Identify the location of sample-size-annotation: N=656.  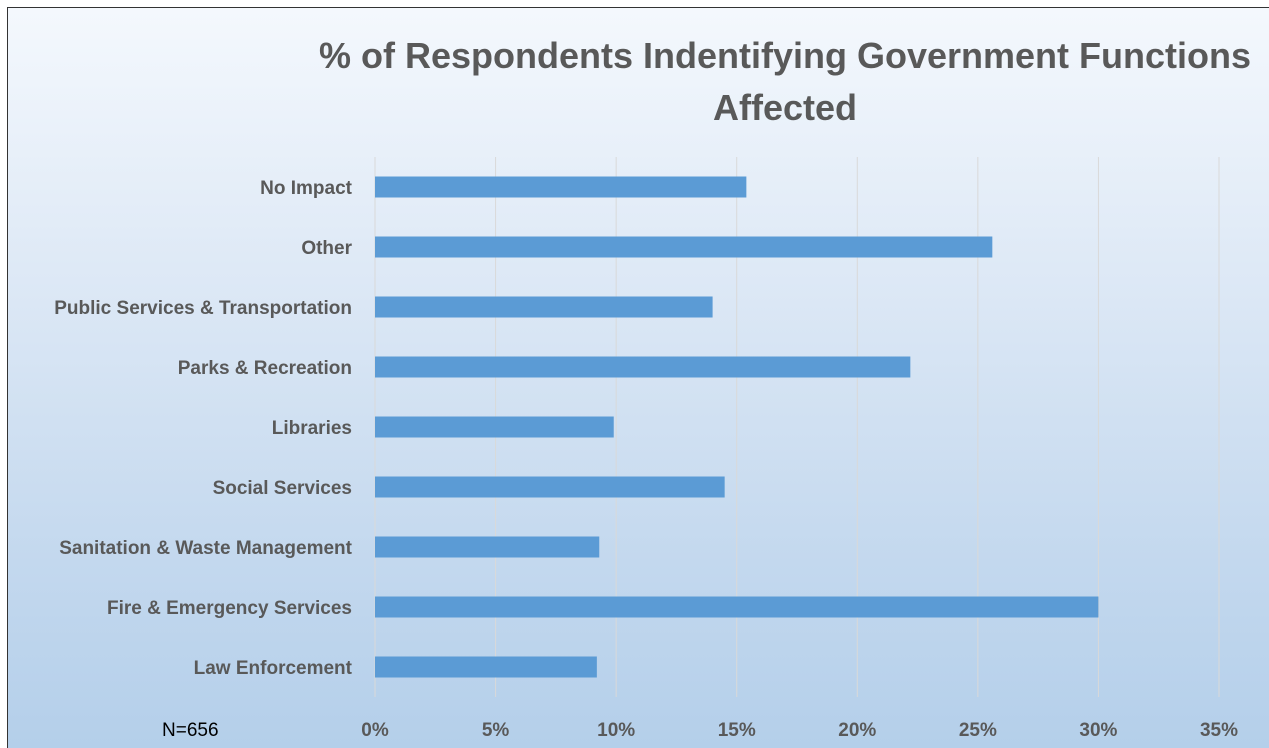
(190, 730).